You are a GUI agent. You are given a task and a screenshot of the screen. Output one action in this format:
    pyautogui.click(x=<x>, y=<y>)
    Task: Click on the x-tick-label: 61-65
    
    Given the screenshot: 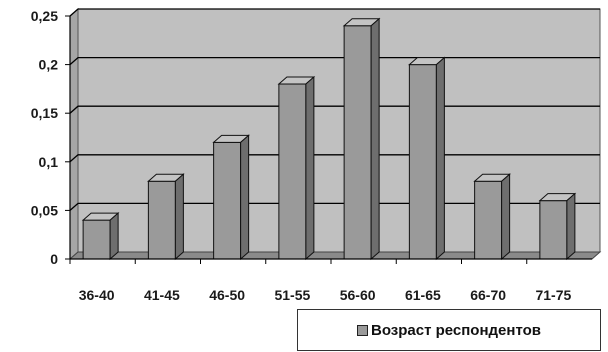 What is the action you would take?
    pyautogui.click(x=423, y=295)
    